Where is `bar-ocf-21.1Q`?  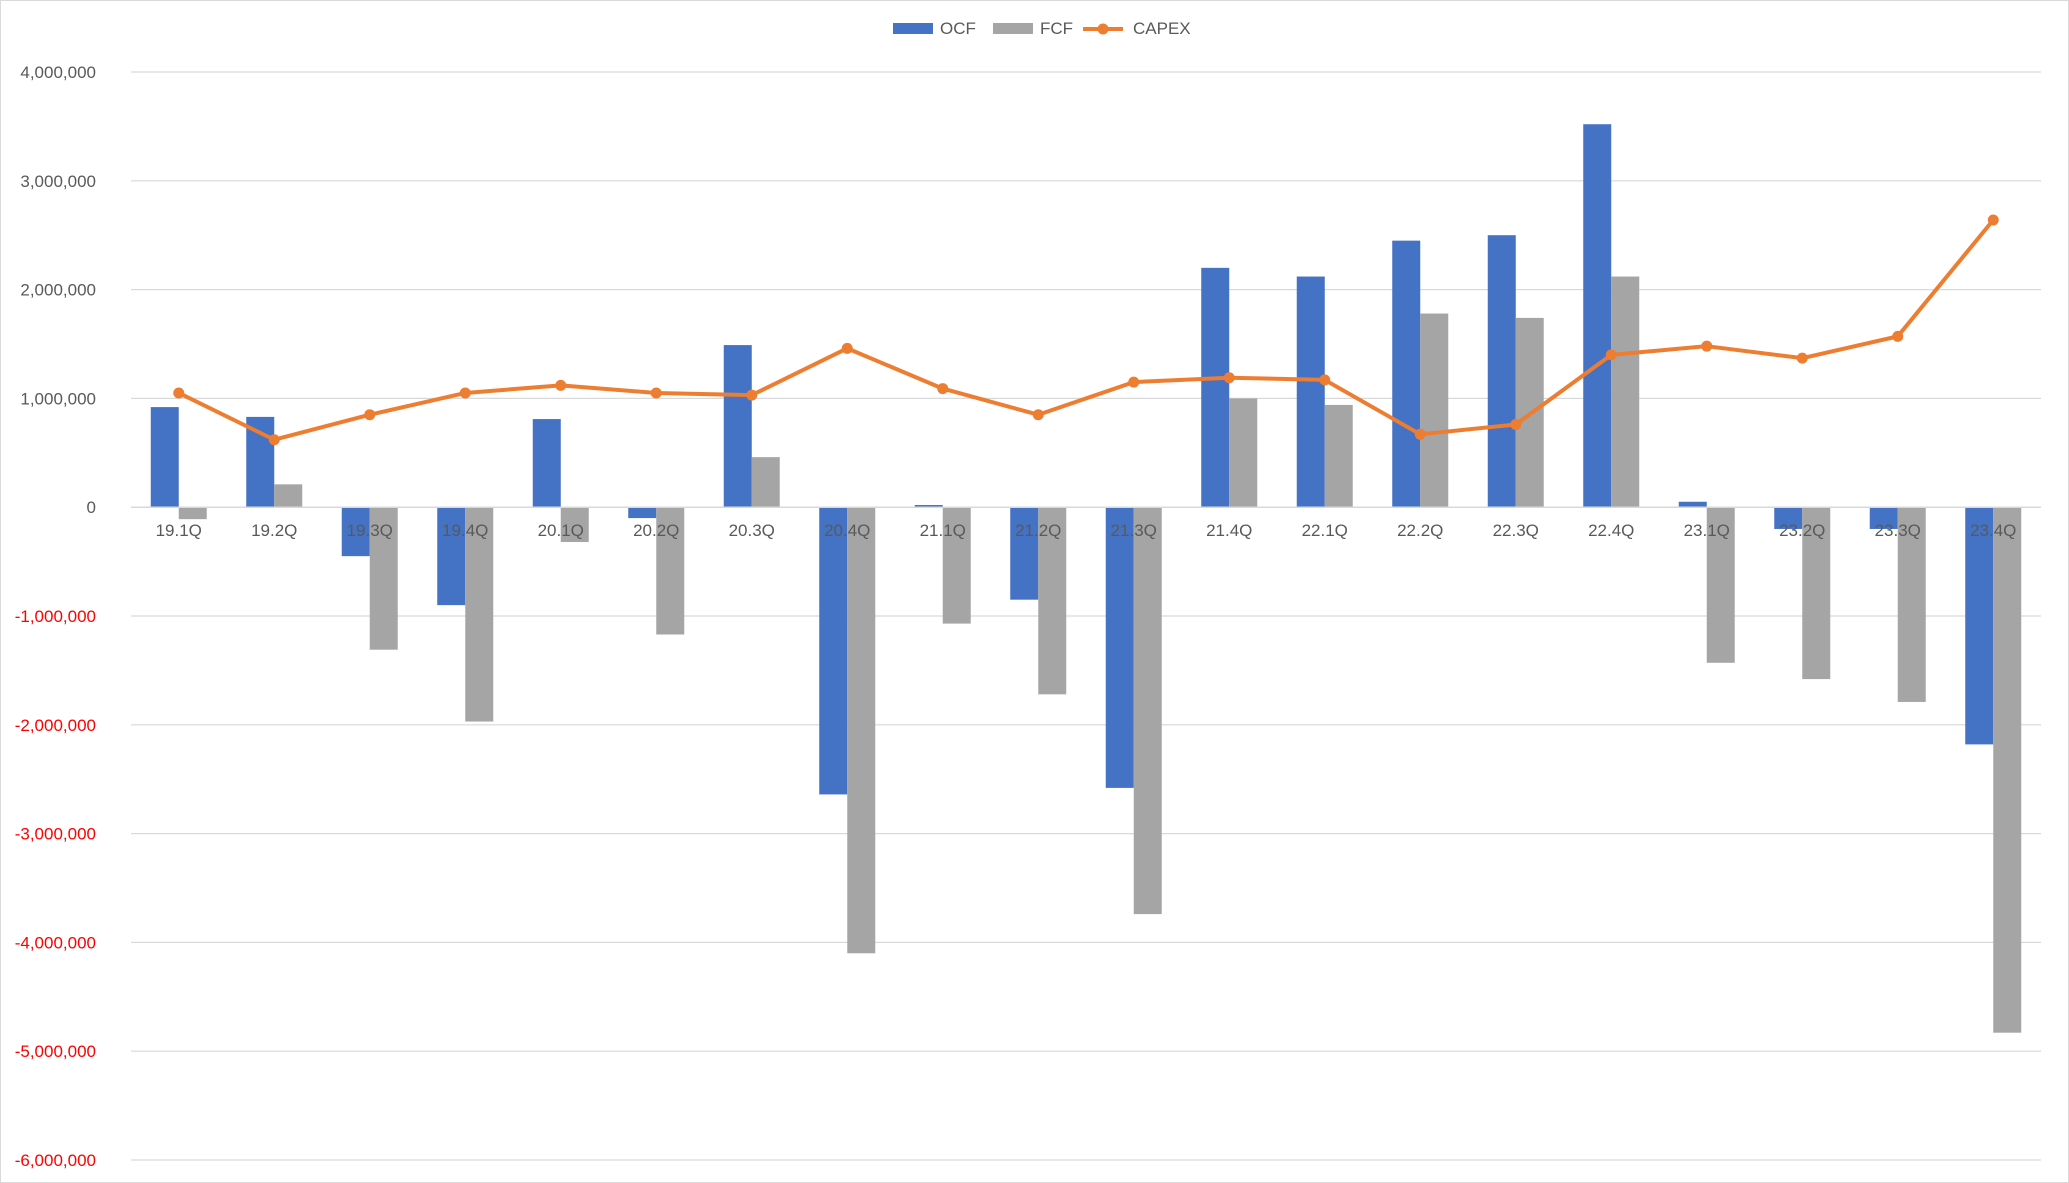
bar-ocf-21.1Q is located at coordinates (928, 506).